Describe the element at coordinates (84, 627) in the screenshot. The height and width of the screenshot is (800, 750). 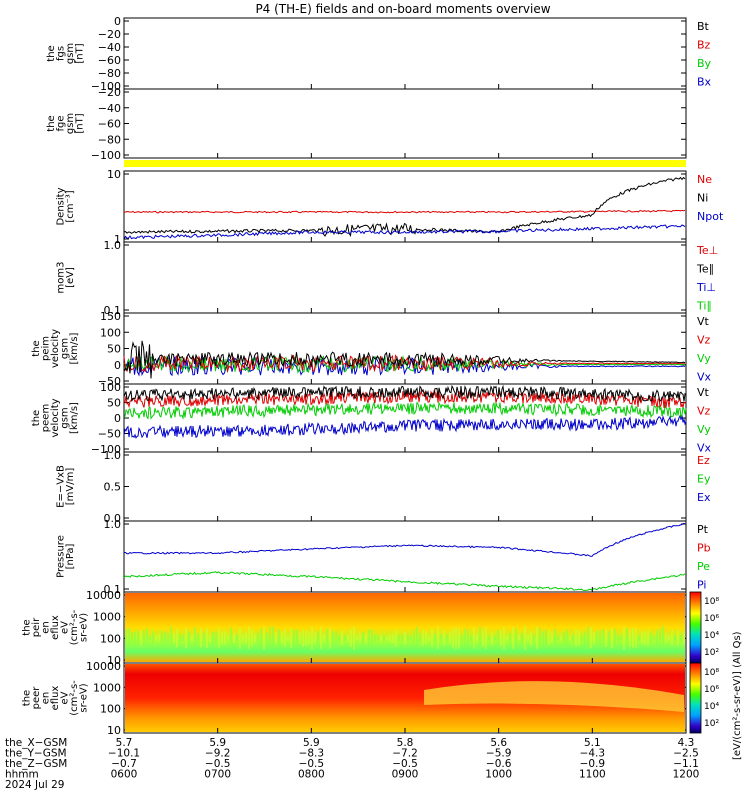
I see `y-axis-label-peir: sr-eV)` at that location.